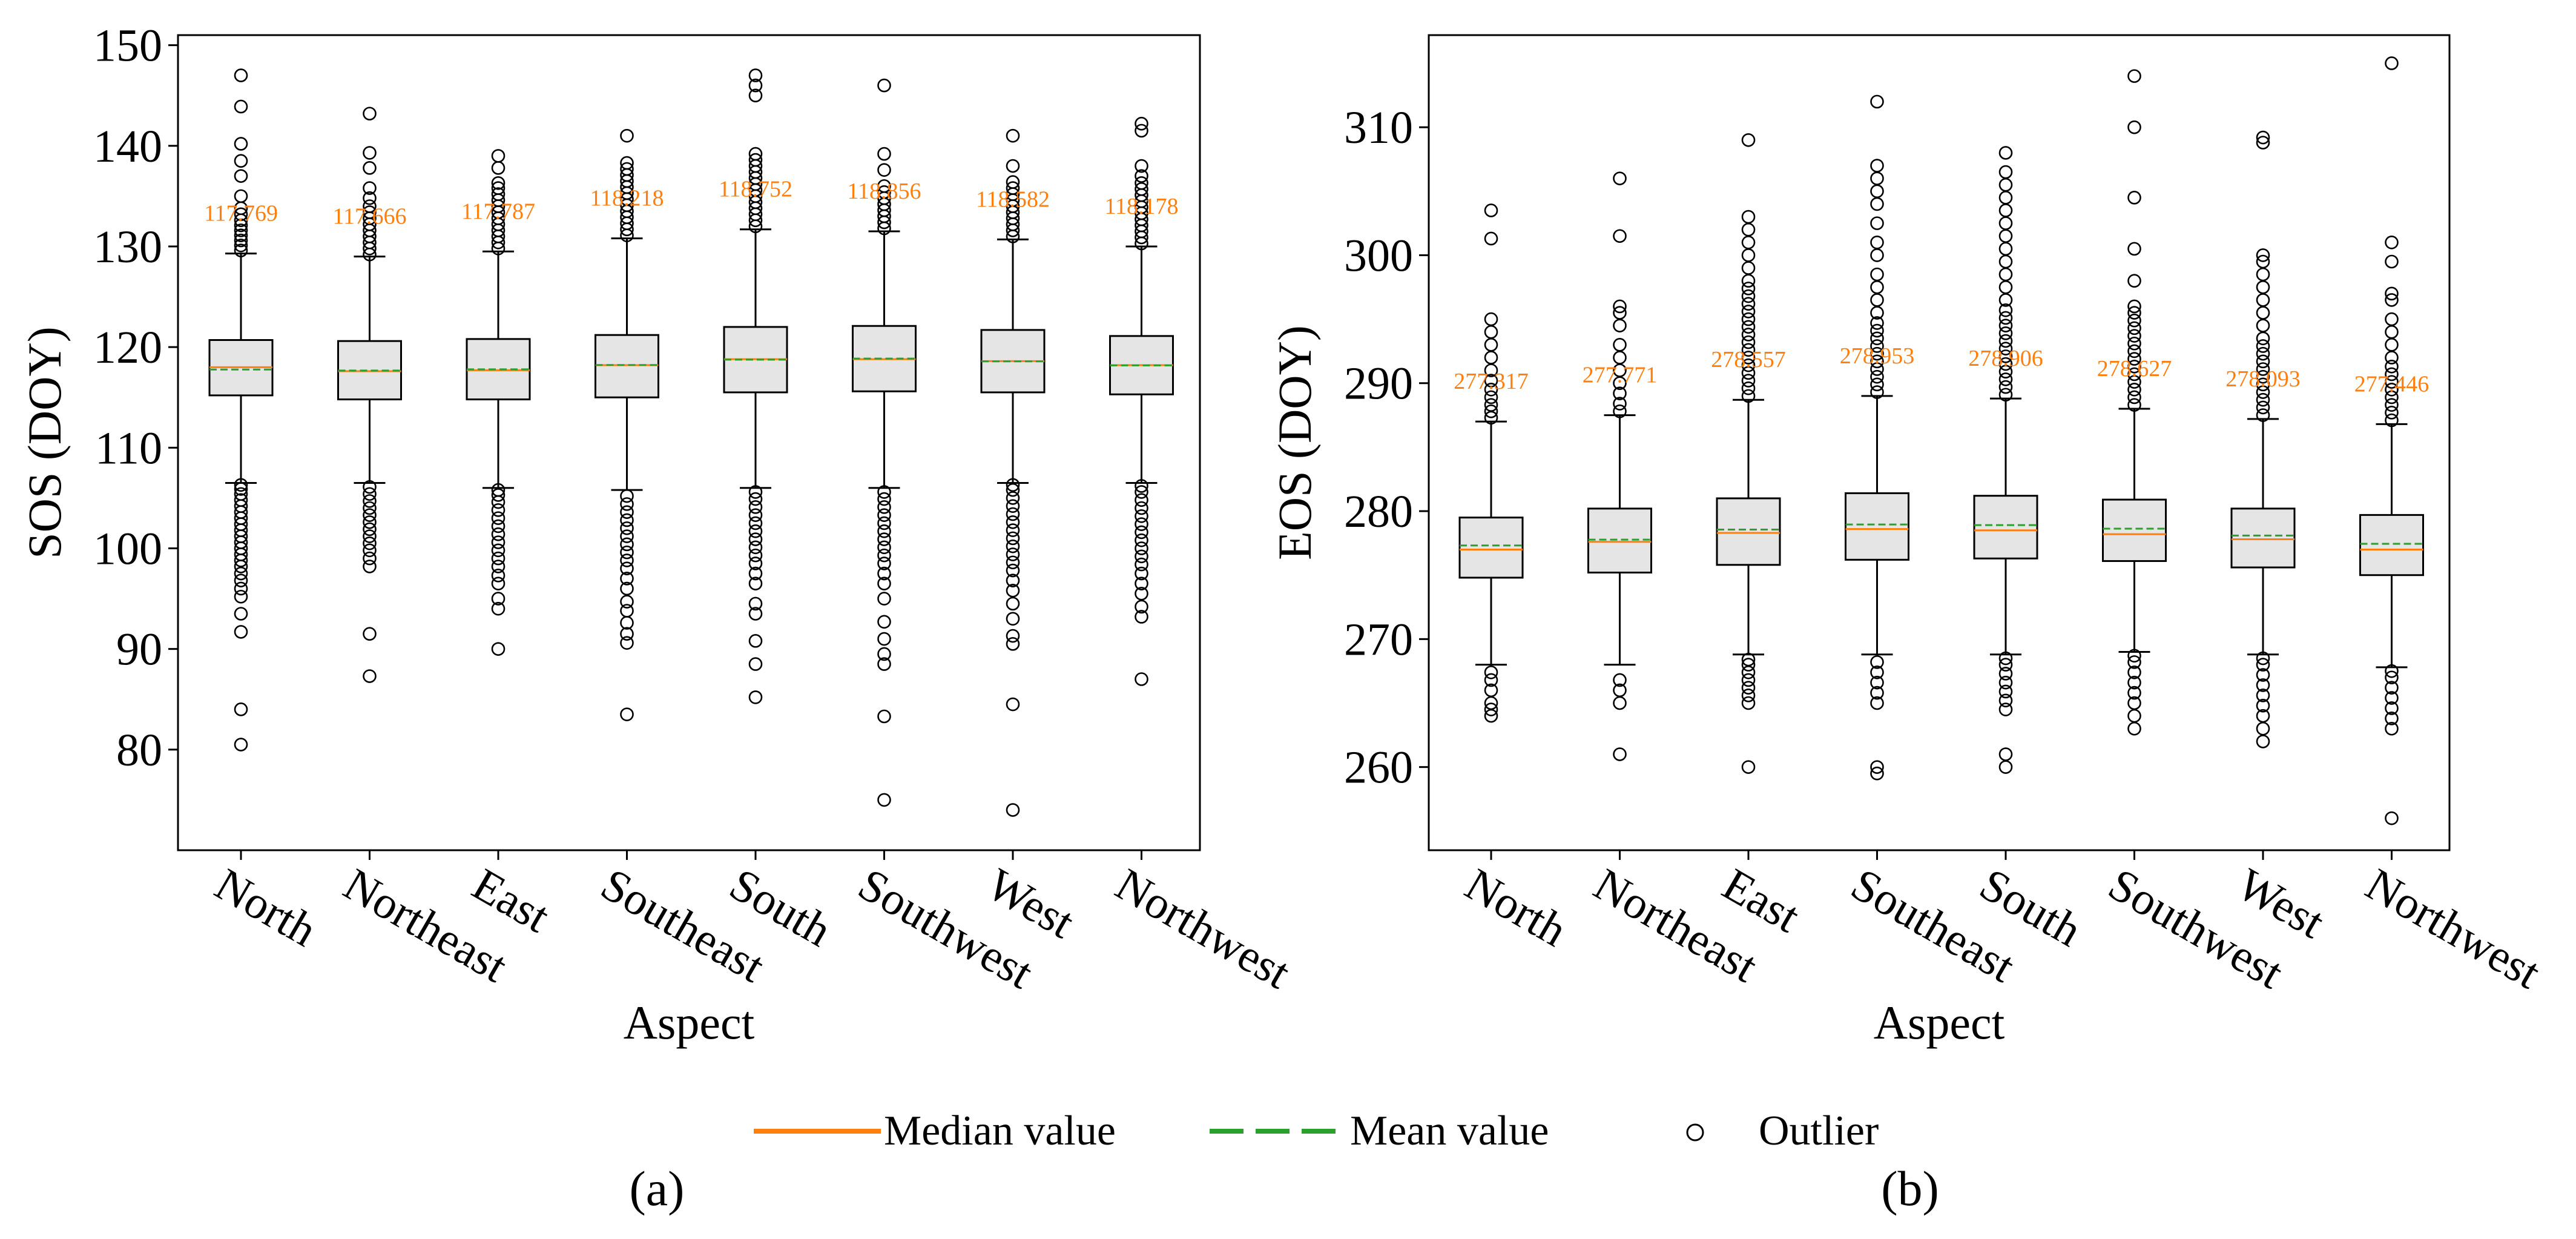 The height and width of the screenshot is (1239, 2576). Describe the element at coordinates (127, 247) in the screenshot. I see `panel-a-y-tick-label: 130` at that location.